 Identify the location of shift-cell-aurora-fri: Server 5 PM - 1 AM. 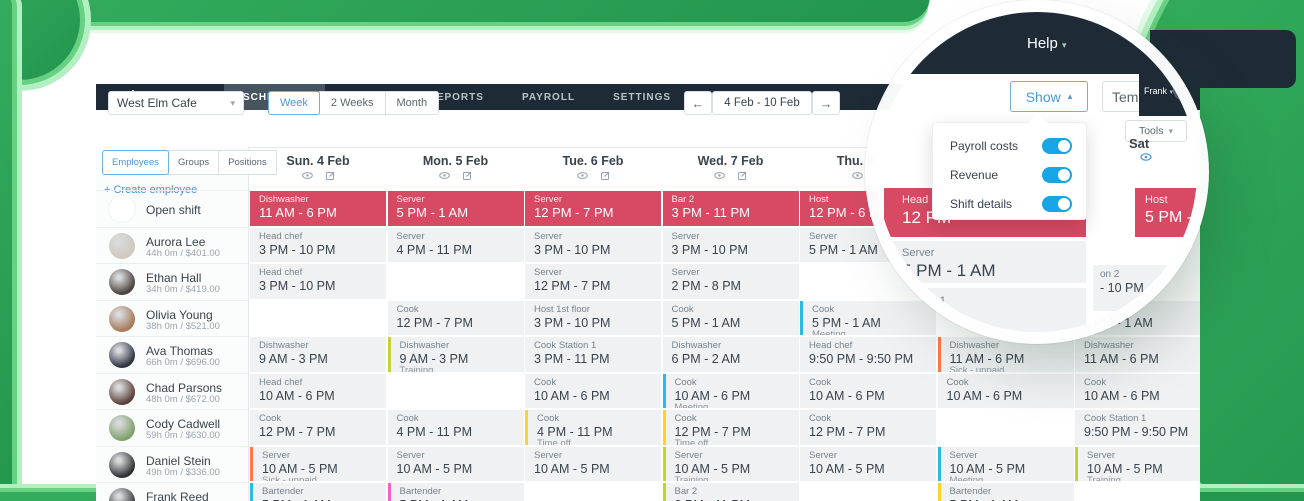
(985, 262).